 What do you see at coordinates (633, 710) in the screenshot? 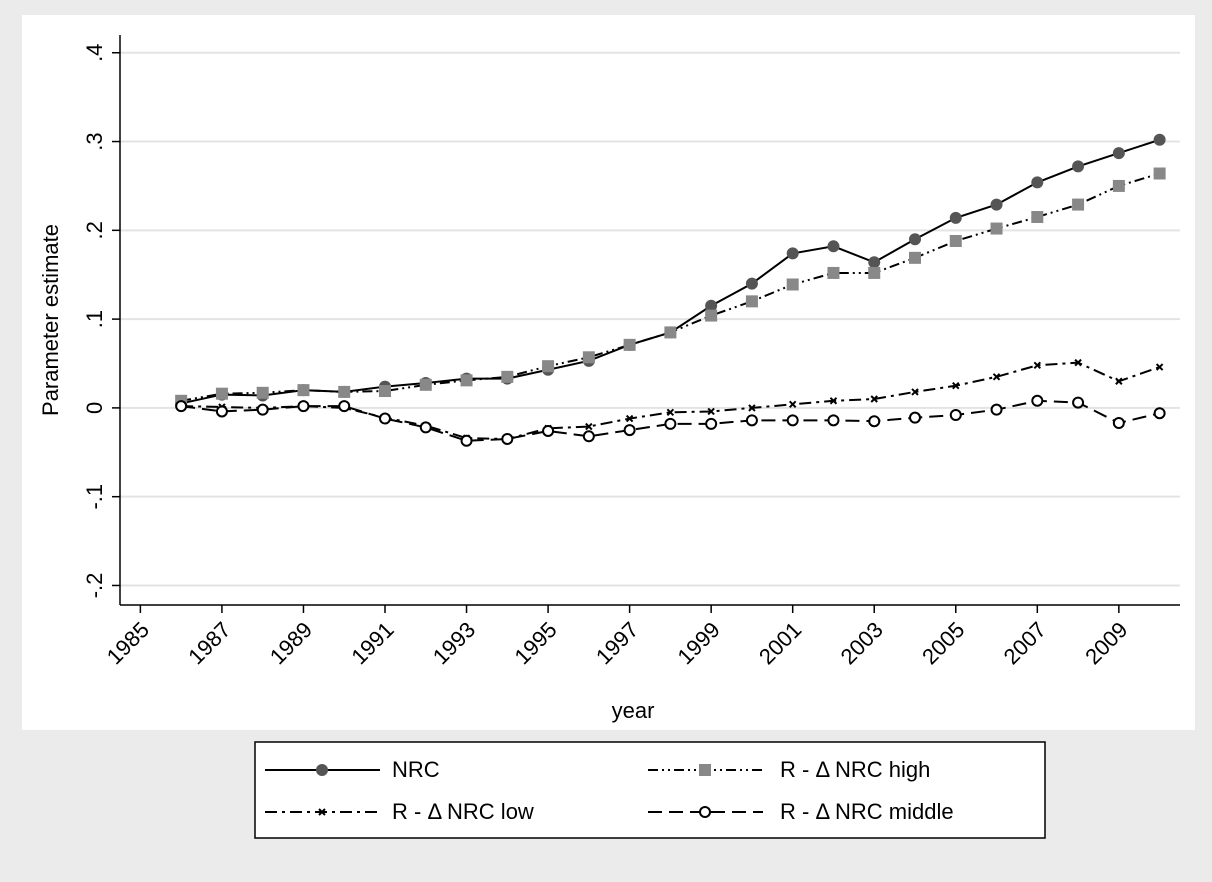
I see `x-axis-title: year` at bounding box center [633, 710].